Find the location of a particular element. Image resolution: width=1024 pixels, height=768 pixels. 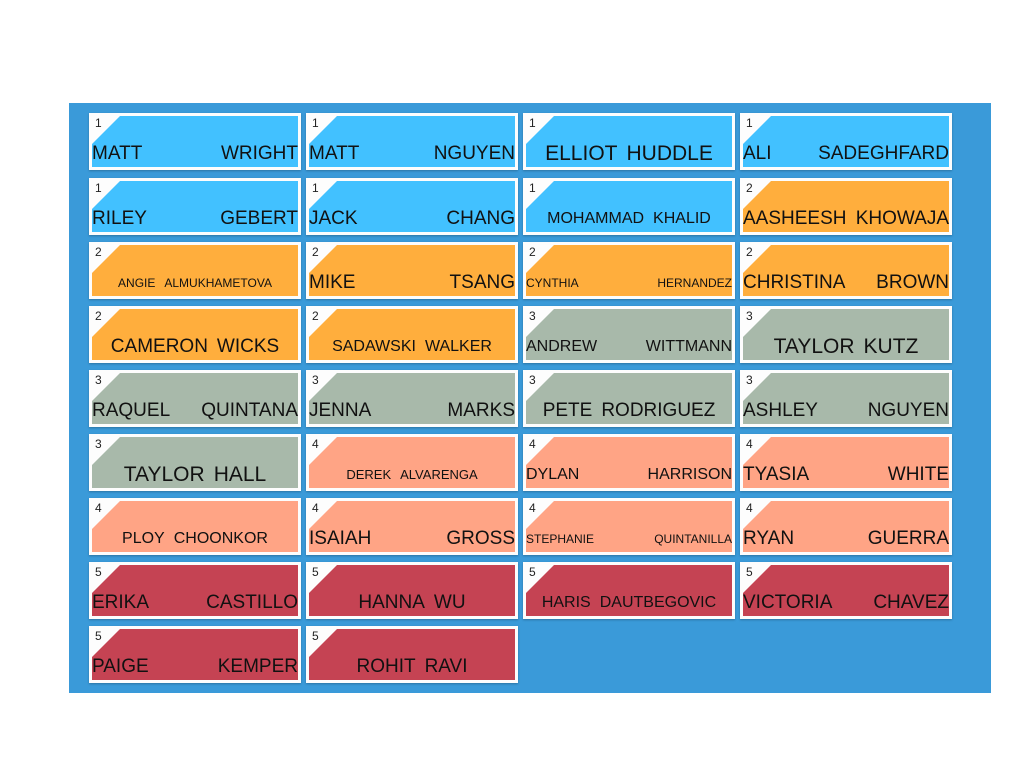

name-card: 3 ASHLEY NGUYEN is located at coordinates (846, 398).